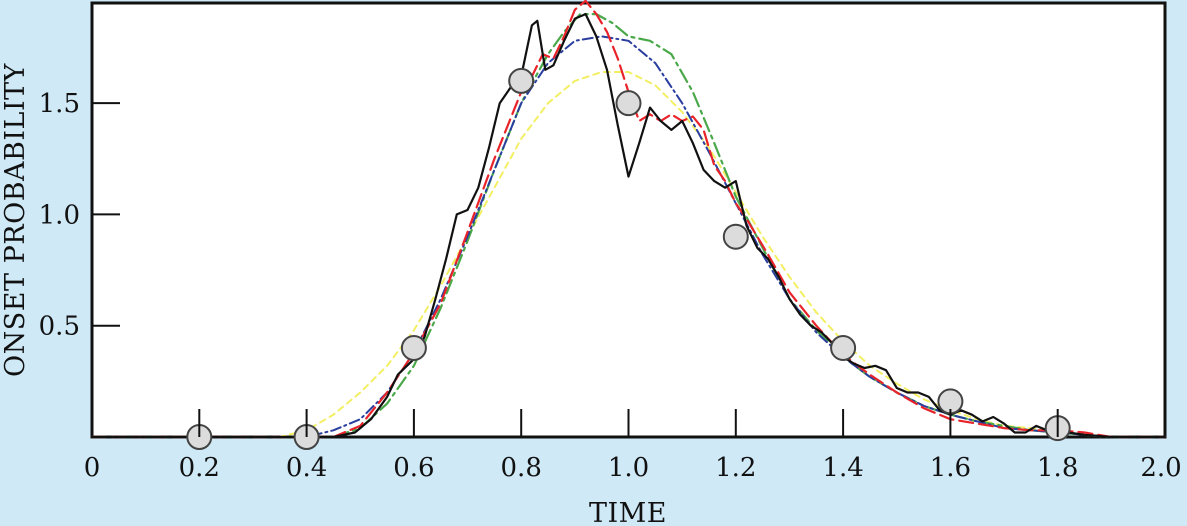 This screenshot has height=526, width=1187. Describe the element at coordinates (842, 468) in the screenshot. I see `x-tick-label: 1.4` at that location.